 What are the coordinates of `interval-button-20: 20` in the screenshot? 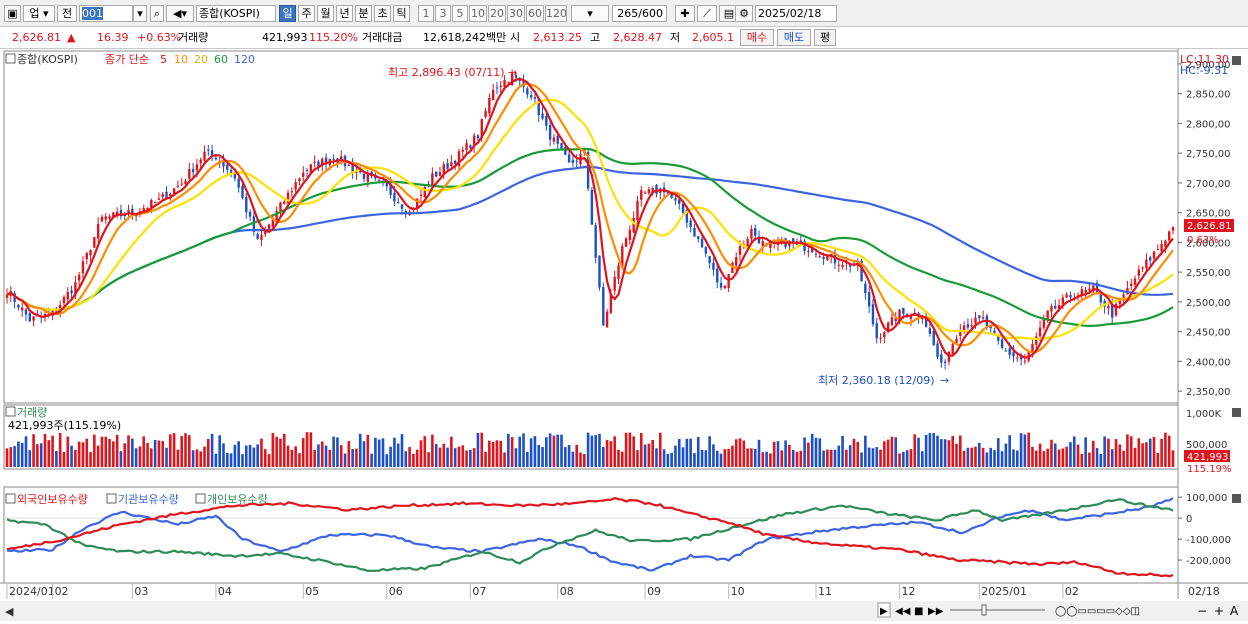 It's located at (497, 13).